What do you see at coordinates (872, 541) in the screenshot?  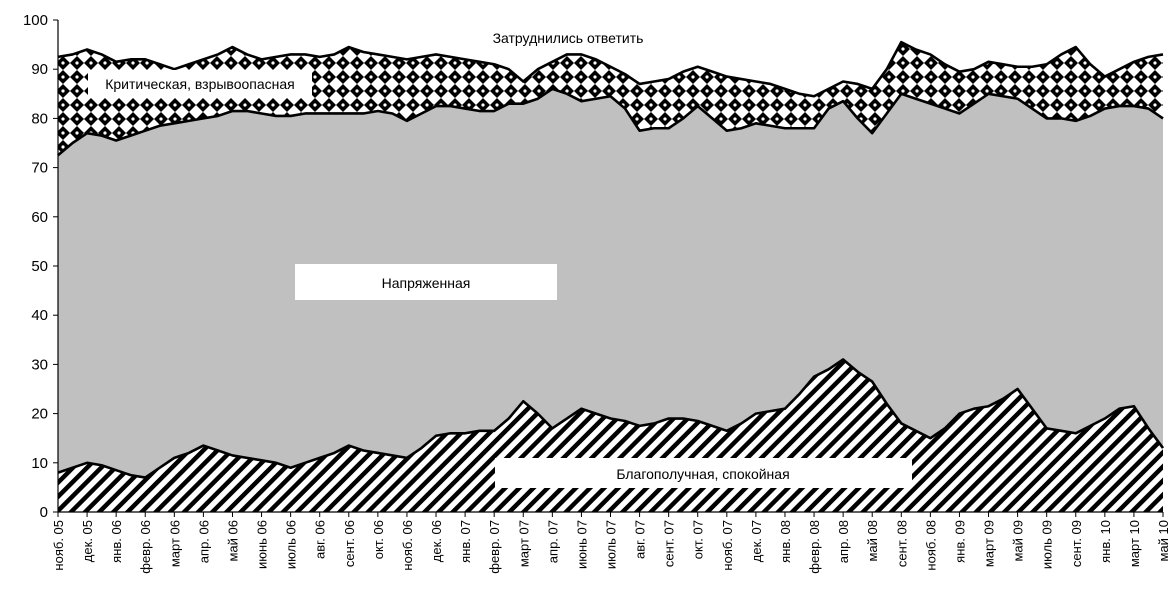 I see `x-tick-label: май 08` at bounding box center [872, 541].